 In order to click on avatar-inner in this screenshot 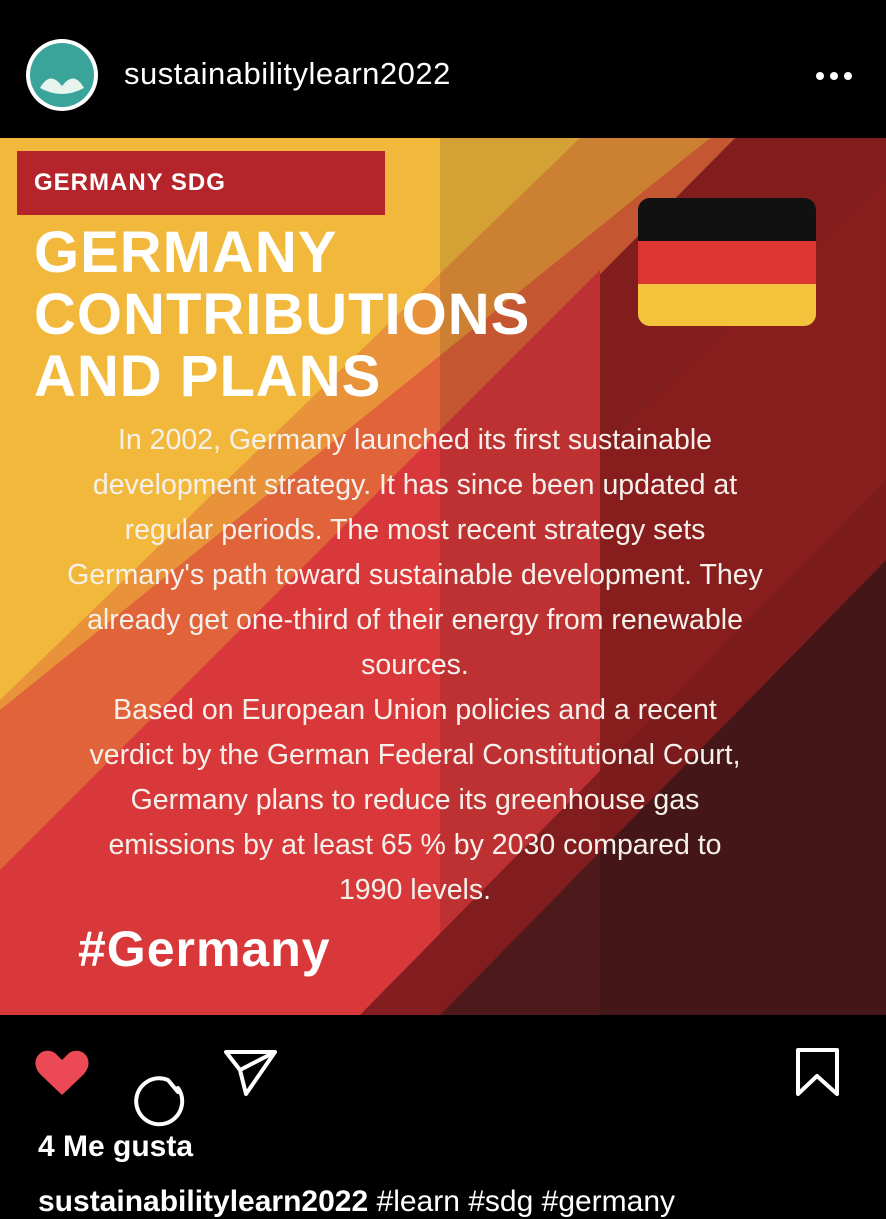, I will do `click(62, 75)`.